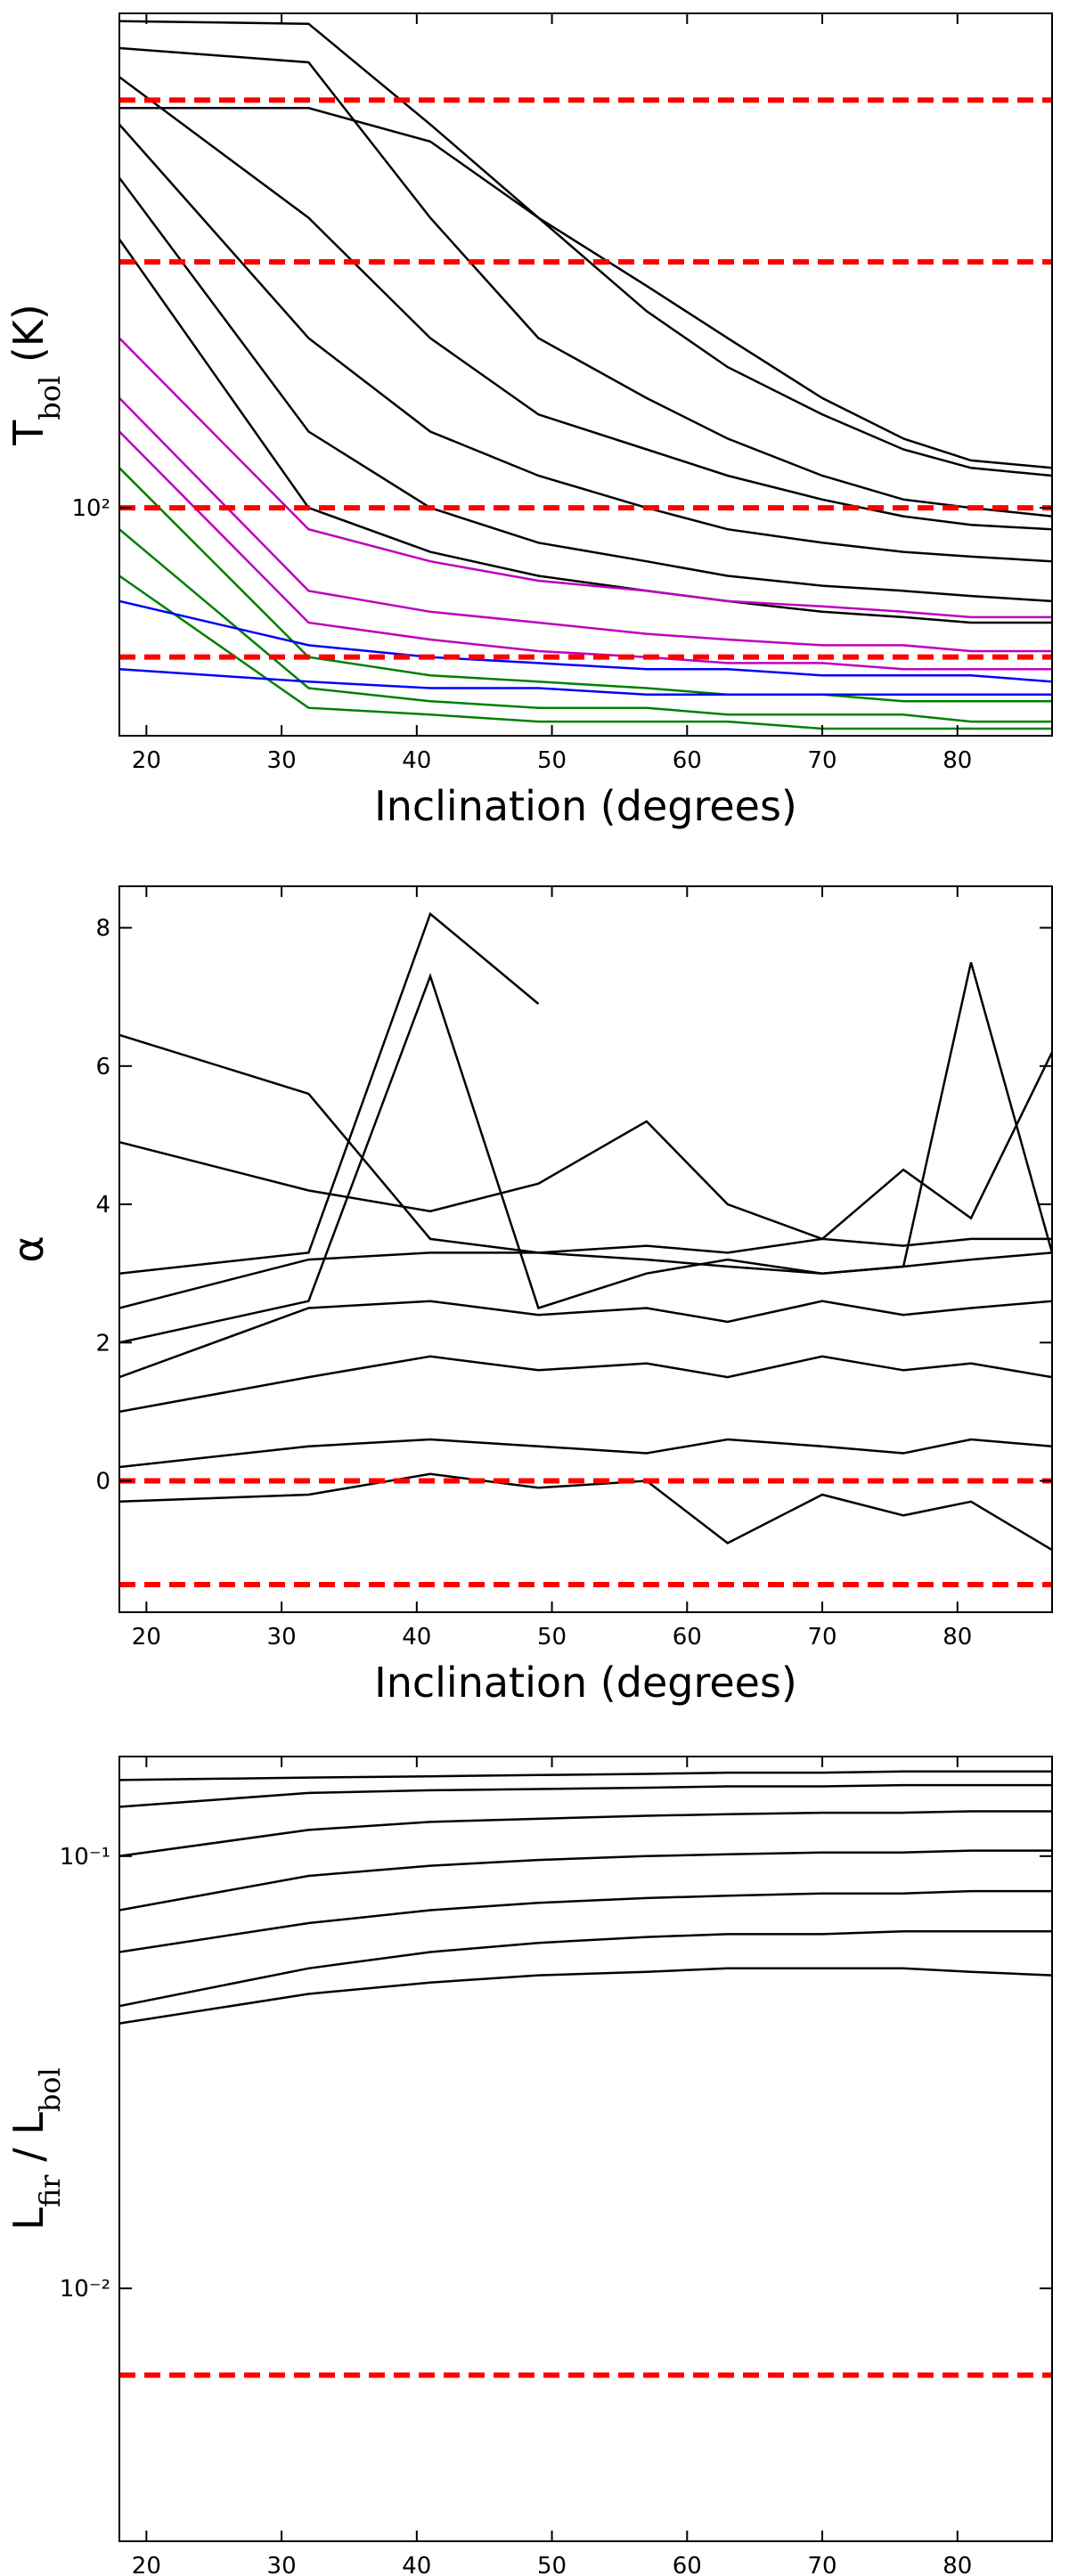 This screenshot has width=1069, height=2576. I want to click on y-axis-label: α, so click(28, 1248).